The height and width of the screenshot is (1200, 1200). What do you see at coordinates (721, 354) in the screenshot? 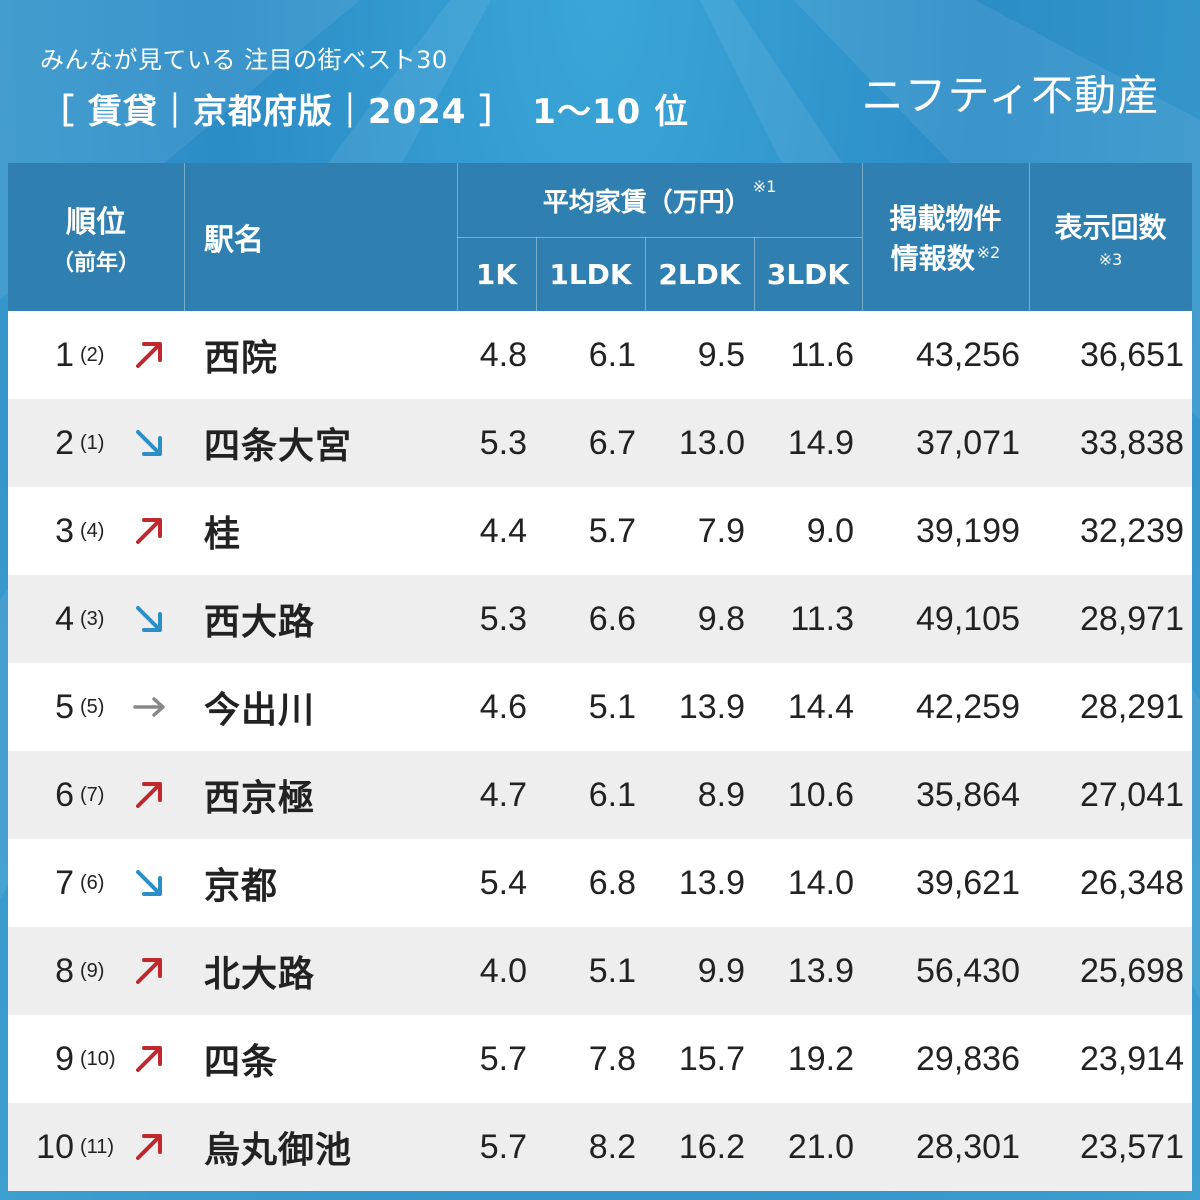
I see `cell-ldk2: 9.5` at bounding box center [721, 354].